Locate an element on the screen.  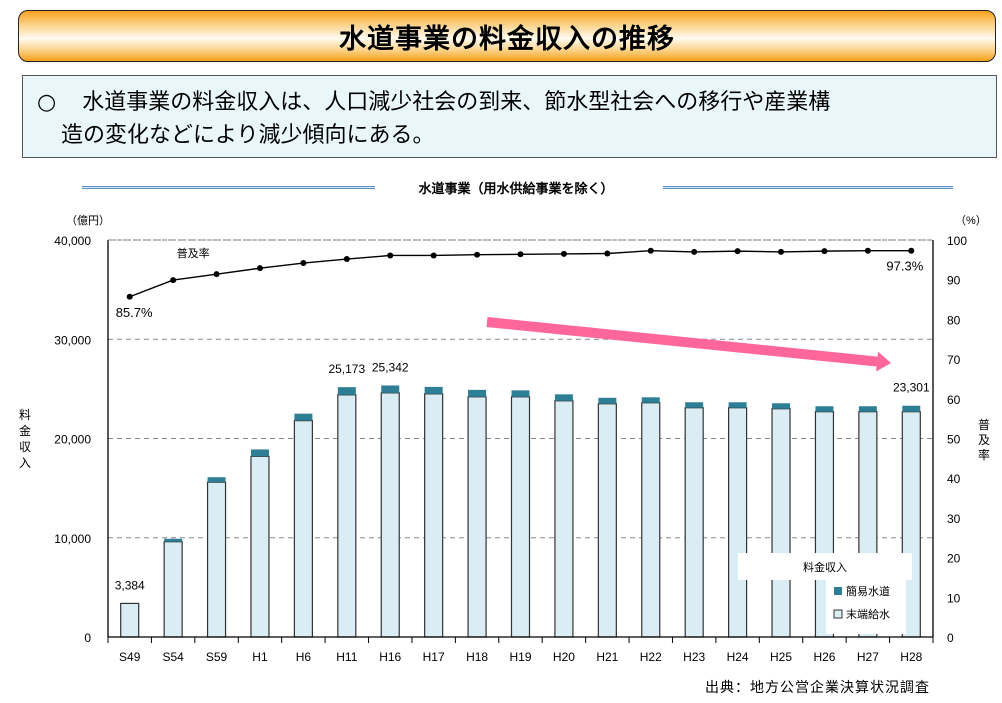
x-tick-label: H11 is located at coordinates (346, 657).